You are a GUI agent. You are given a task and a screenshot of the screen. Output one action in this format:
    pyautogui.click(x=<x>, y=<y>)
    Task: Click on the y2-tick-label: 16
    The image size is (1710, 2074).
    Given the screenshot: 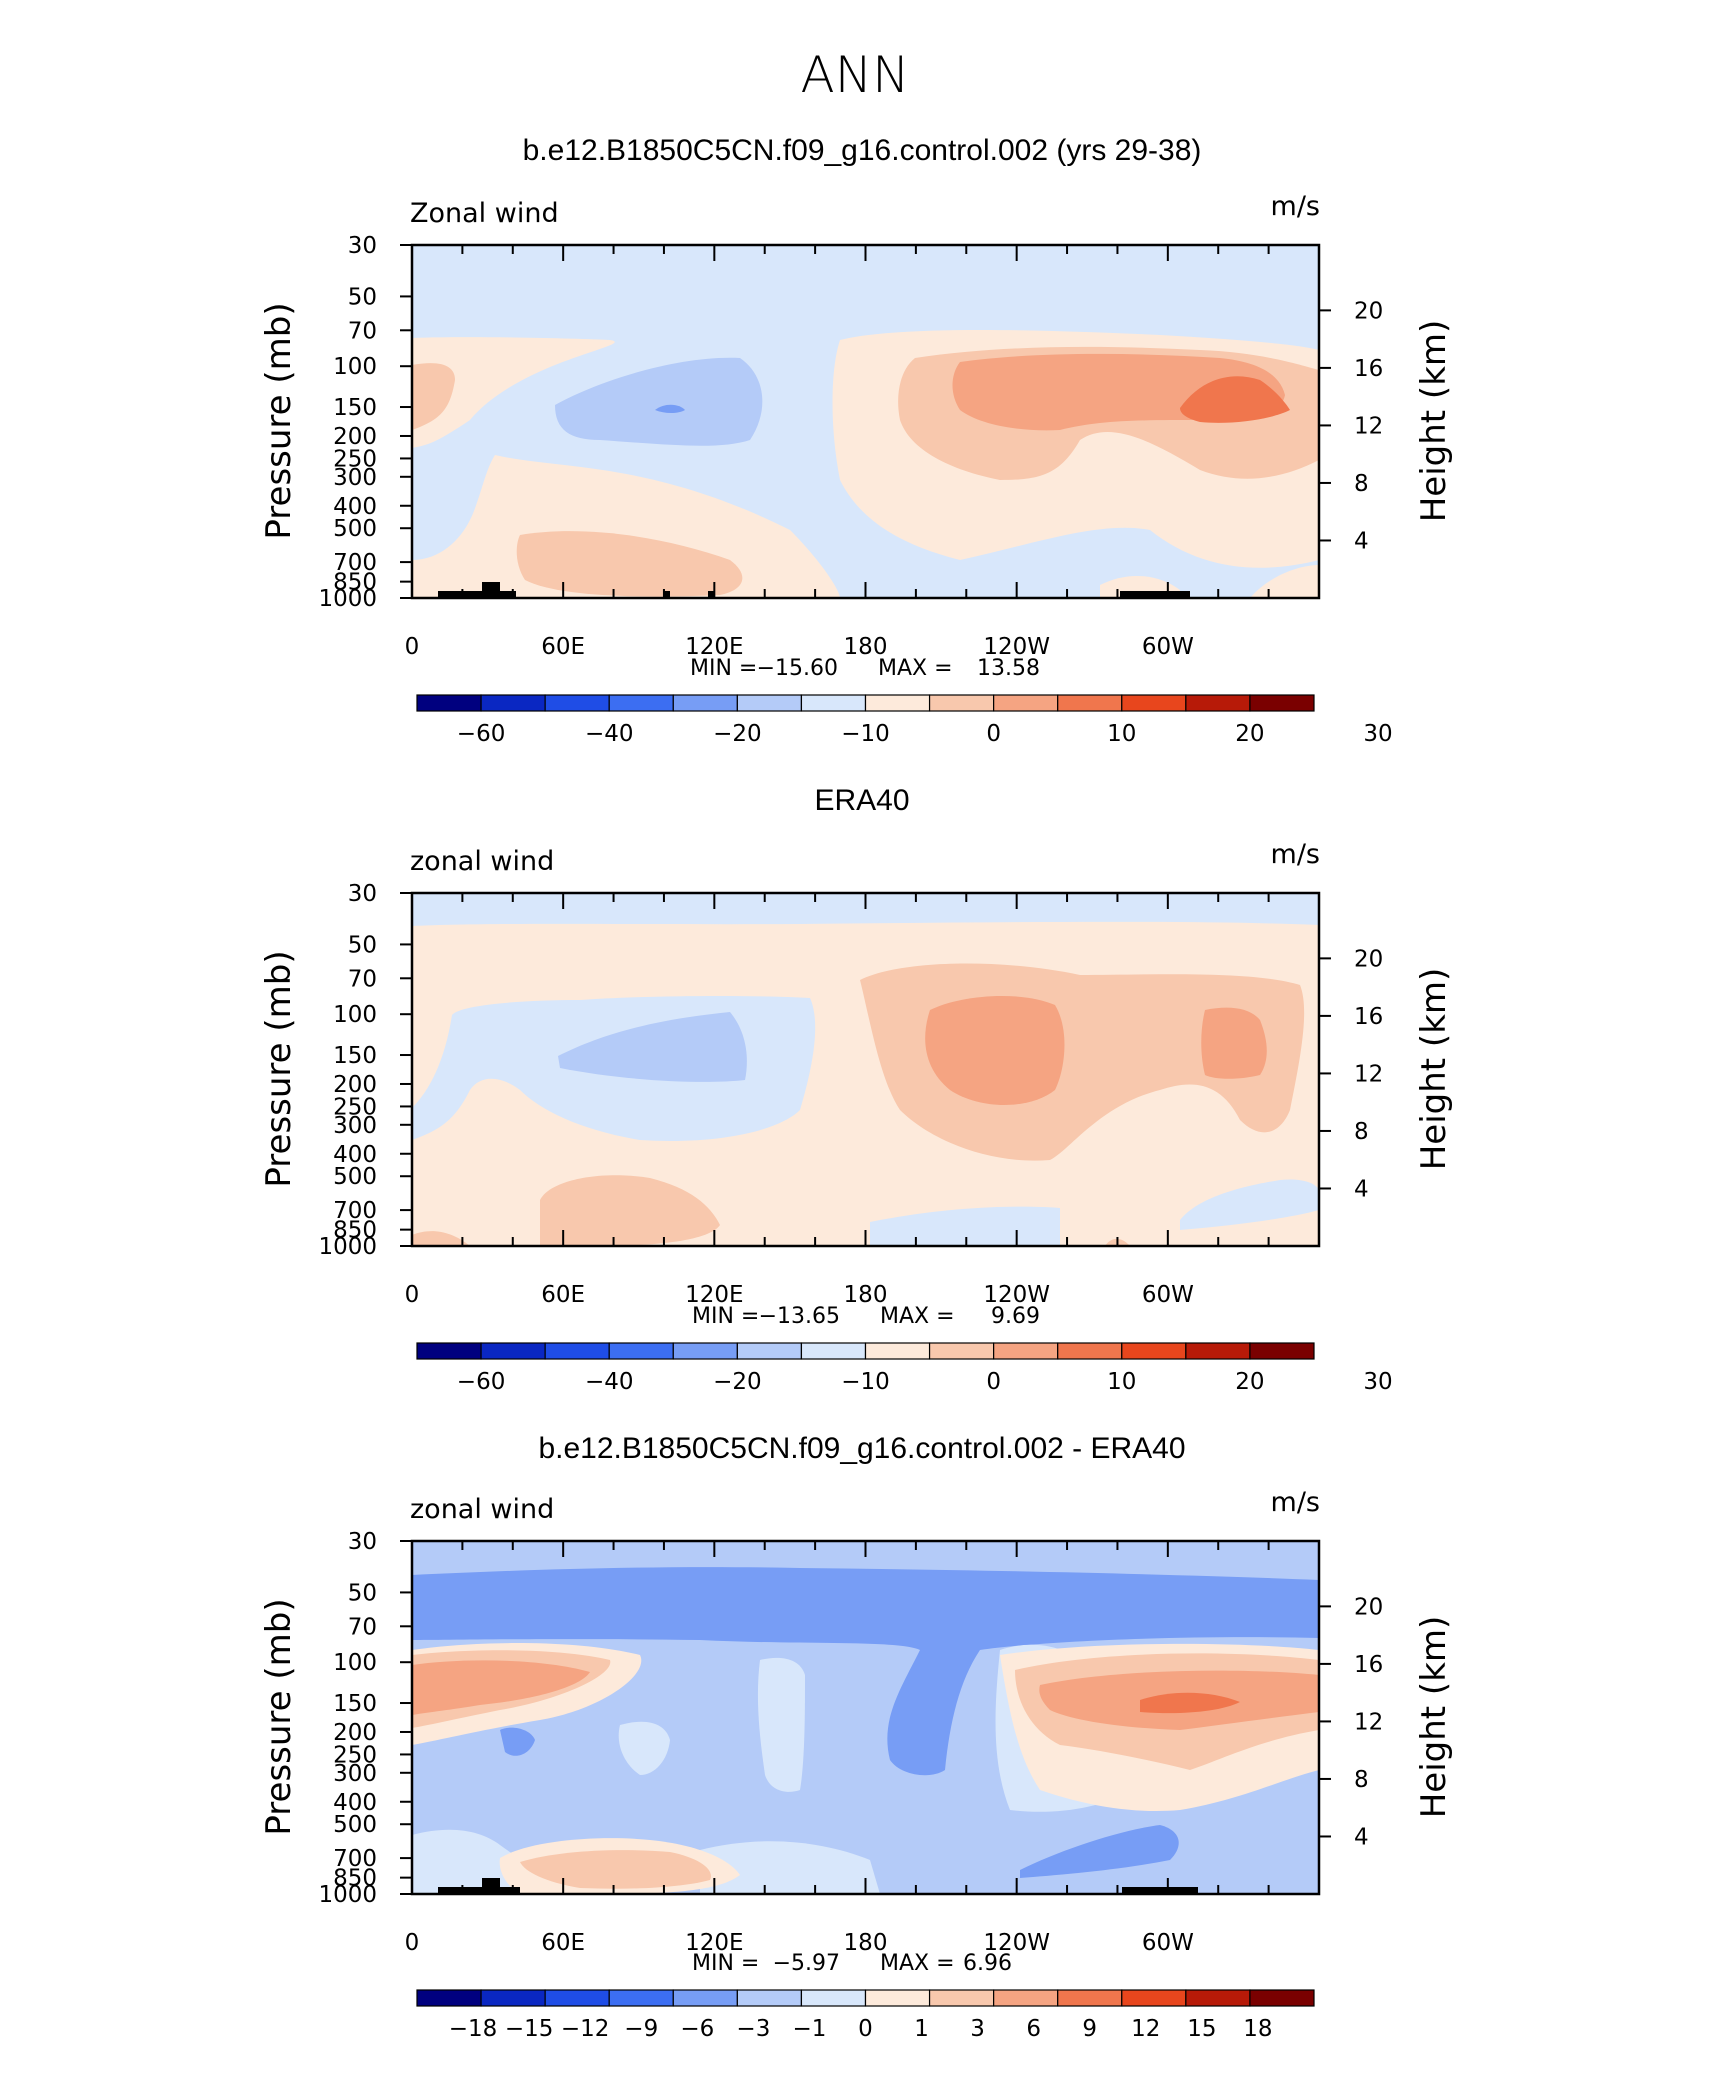 What is the action you would take?
    pyautogui.click(x=1368, y=369)
    